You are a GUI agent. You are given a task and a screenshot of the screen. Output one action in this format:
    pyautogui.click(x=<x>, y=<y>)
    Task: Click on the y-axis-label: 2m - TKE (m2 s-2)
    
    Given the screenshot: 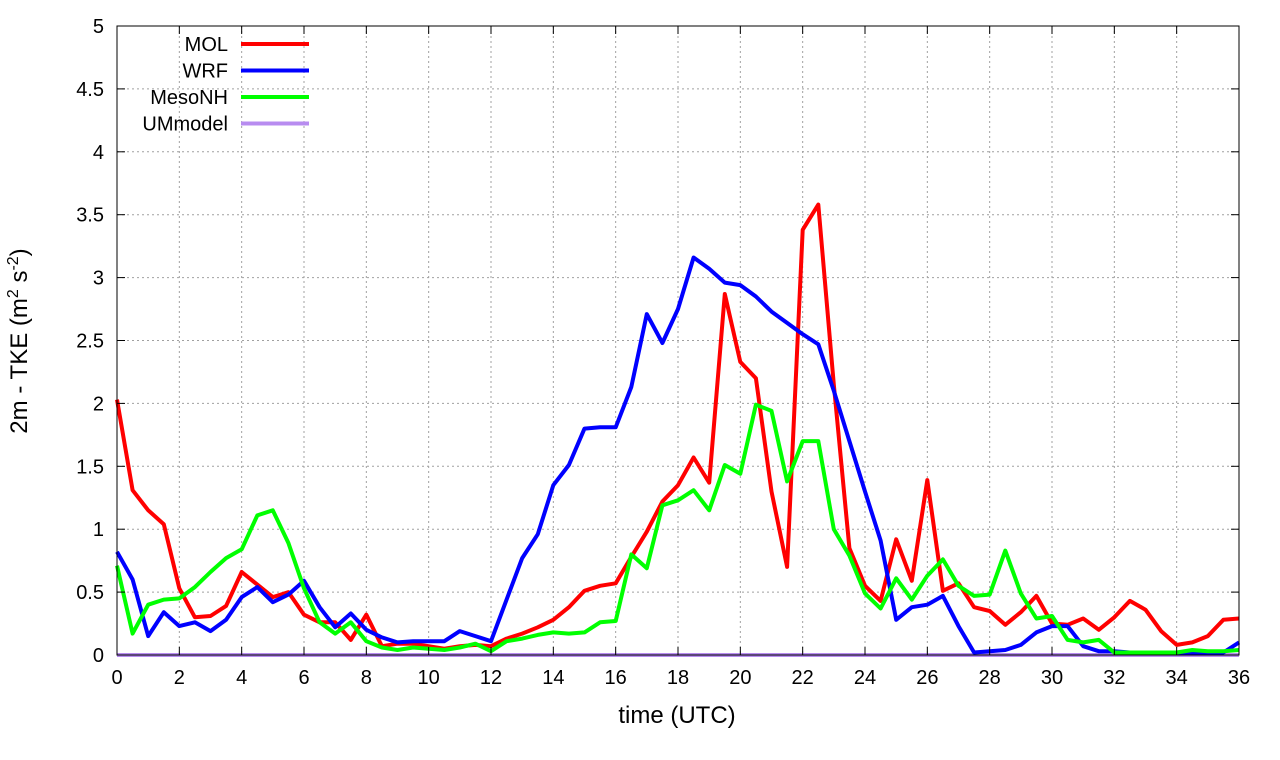 What is the action you would take?
    pyautogui.click(x=19, y=340)
    